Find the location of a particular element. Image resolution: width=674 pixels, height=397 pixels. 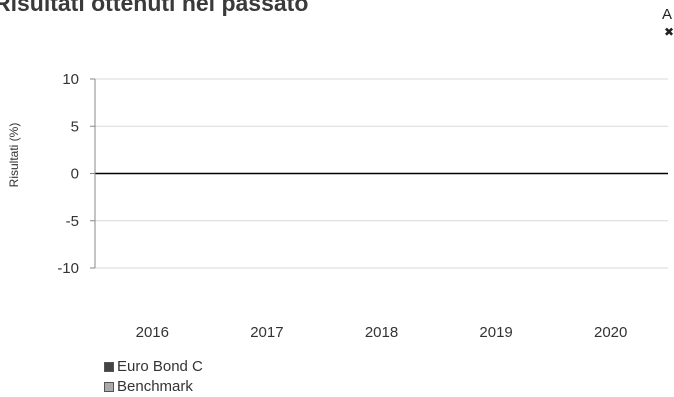

y-tick-label: 0 is located at coordinates (75, 174).